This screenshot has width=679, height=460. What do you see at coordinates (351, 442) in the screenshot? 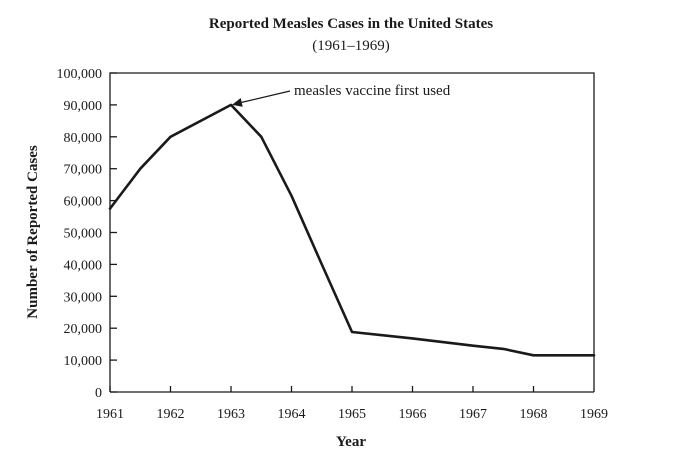
I see `x-axis-title: Year` at bounding box center [351, 442].